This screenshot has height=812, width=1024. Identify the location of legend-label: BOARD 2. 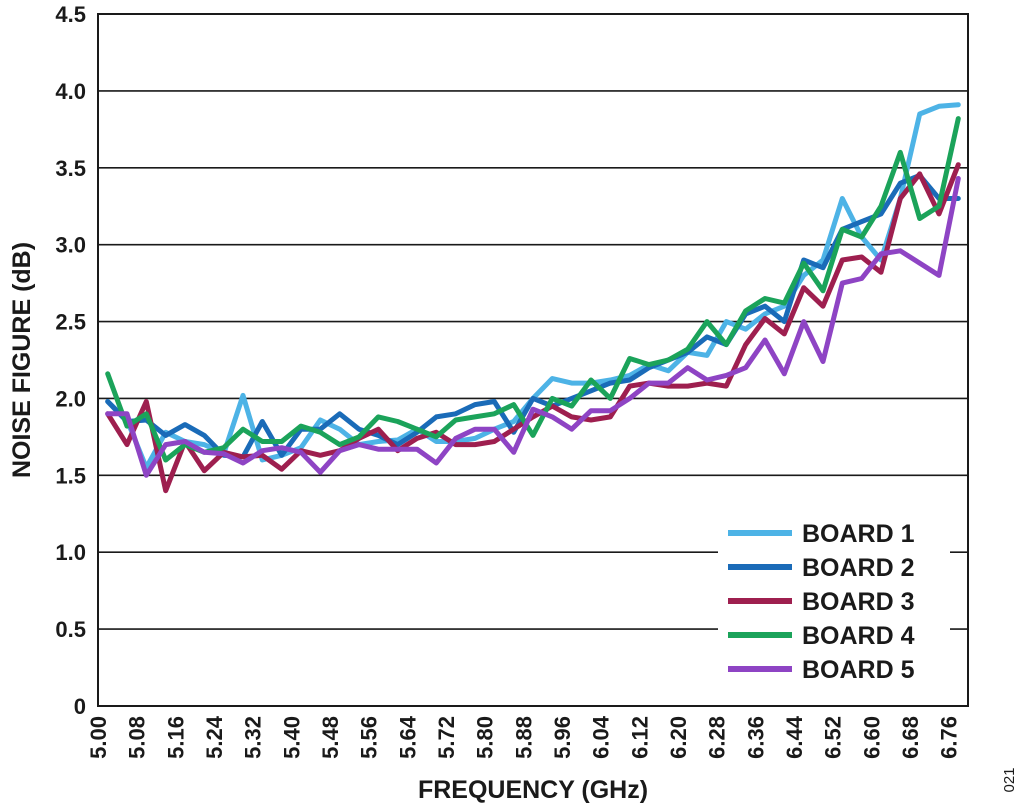
(858, 568).